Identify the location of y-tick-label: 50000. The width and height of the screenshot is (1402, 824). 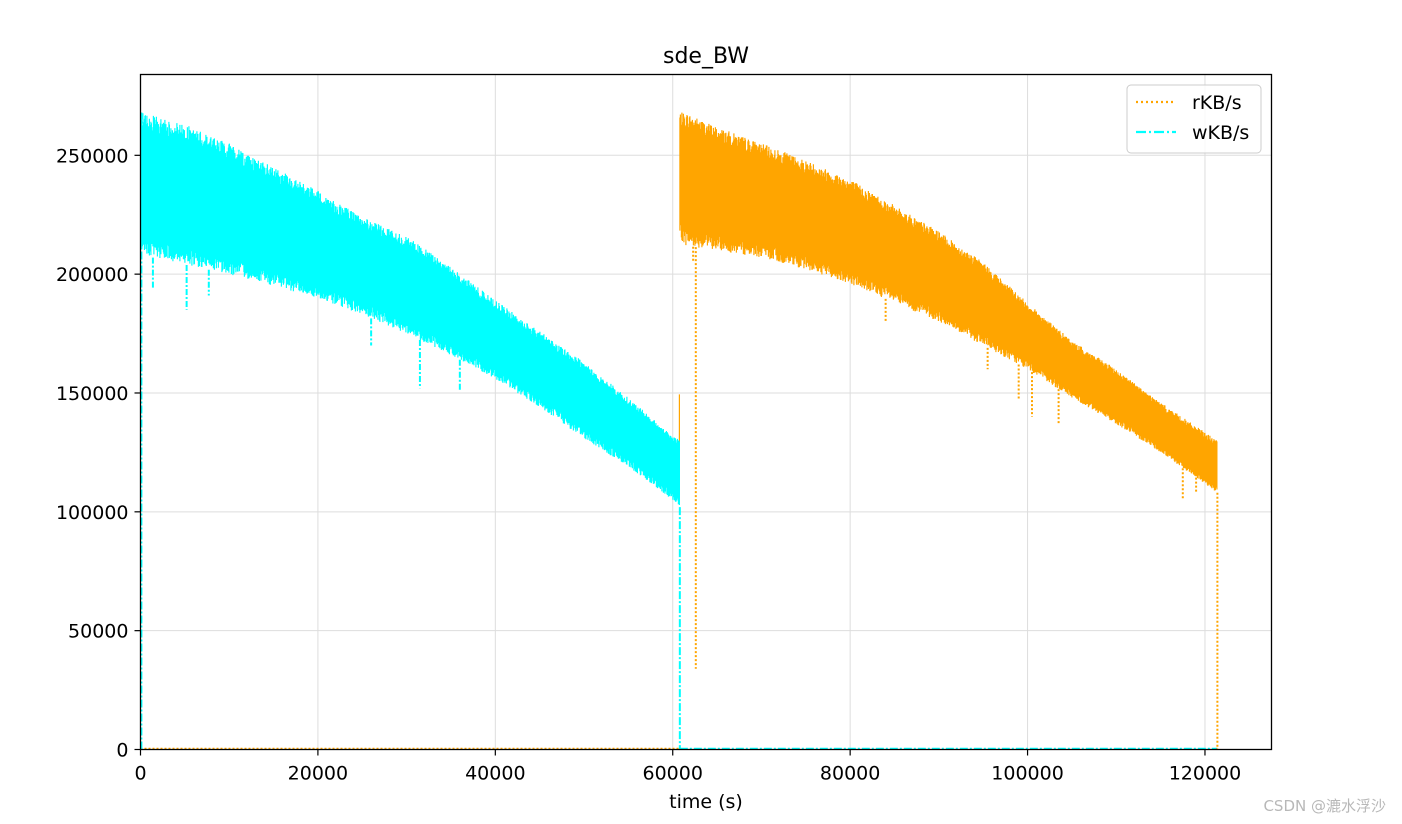
(98, 632).